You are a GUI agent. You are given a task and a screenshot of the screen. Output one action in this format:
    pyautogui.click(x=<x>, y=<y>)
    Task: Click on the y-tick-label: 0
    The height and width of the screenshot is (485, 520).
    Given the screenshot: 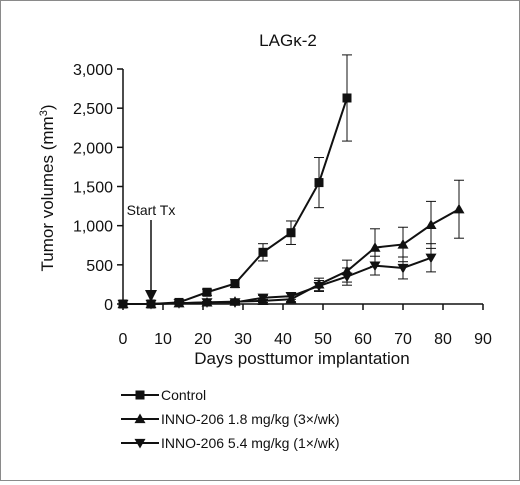 What is the action you would take?
    pyautogui.click(x=108, y=305)
    